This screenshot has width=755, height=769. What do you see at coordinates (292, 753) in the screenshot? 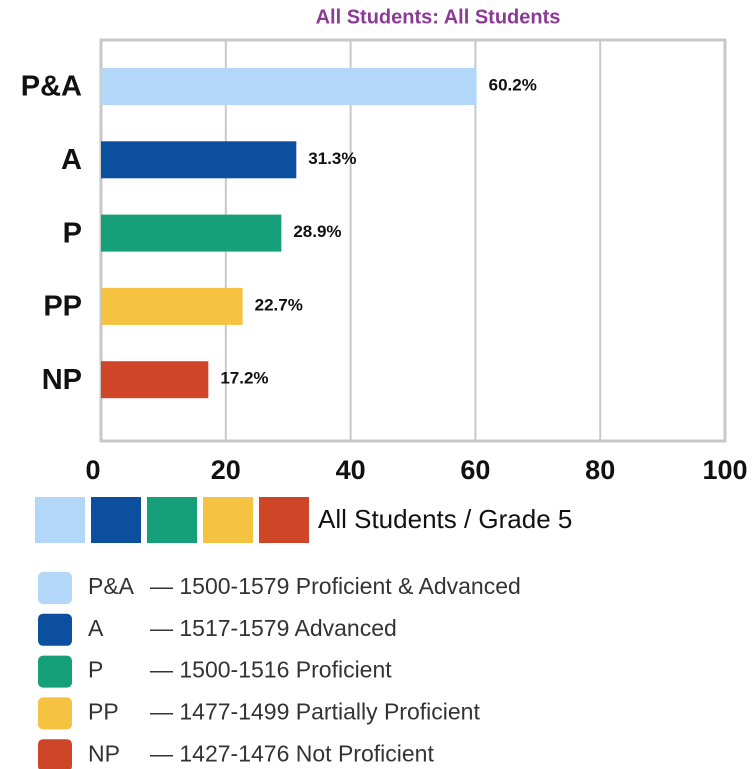
I see `legend-item-description: — 1427-1476 Not Proficient` at bounding box center [292, 753].